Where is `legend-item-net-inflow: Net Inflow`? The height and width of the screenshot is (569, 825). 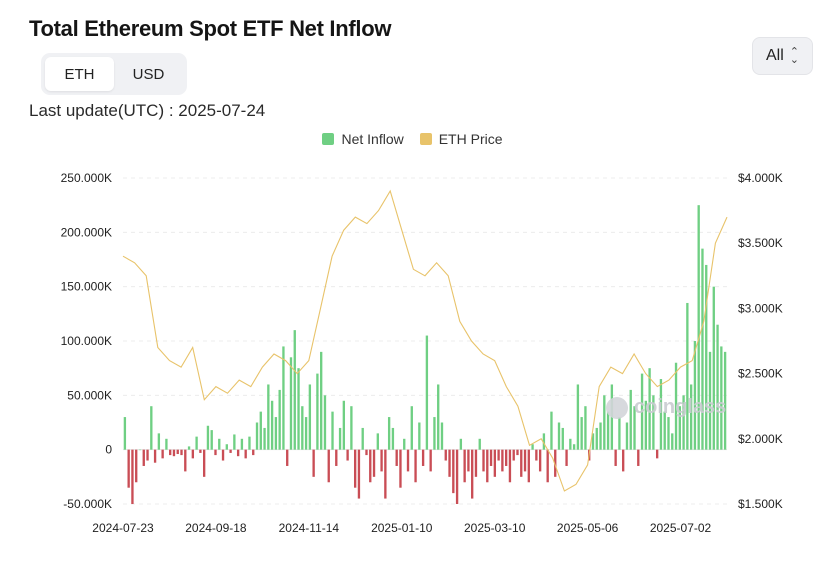
legend-item-net-inflow: Net Inflow is located at coordinates (363, 139).